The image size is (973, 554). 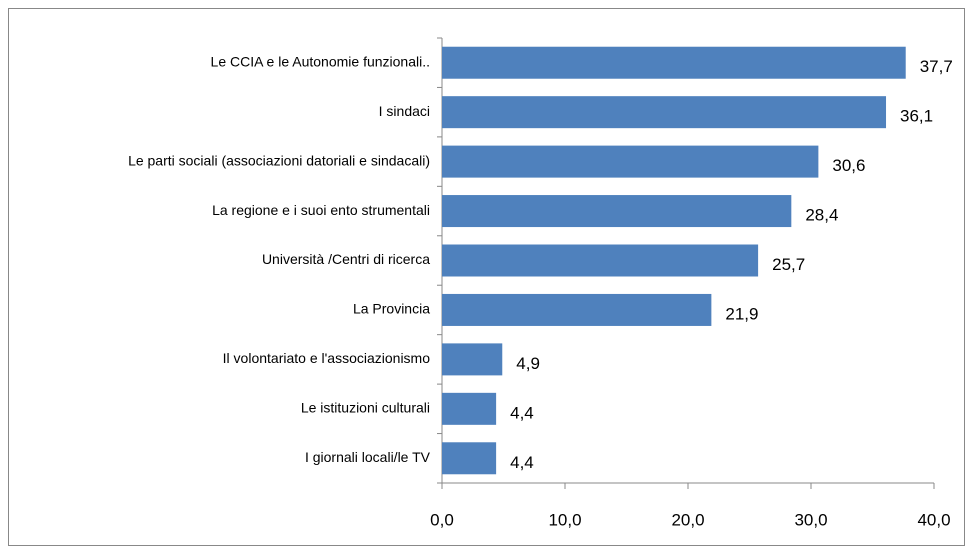 I want to click on x-tick-label: 40,0, so click(x=933, y=519).